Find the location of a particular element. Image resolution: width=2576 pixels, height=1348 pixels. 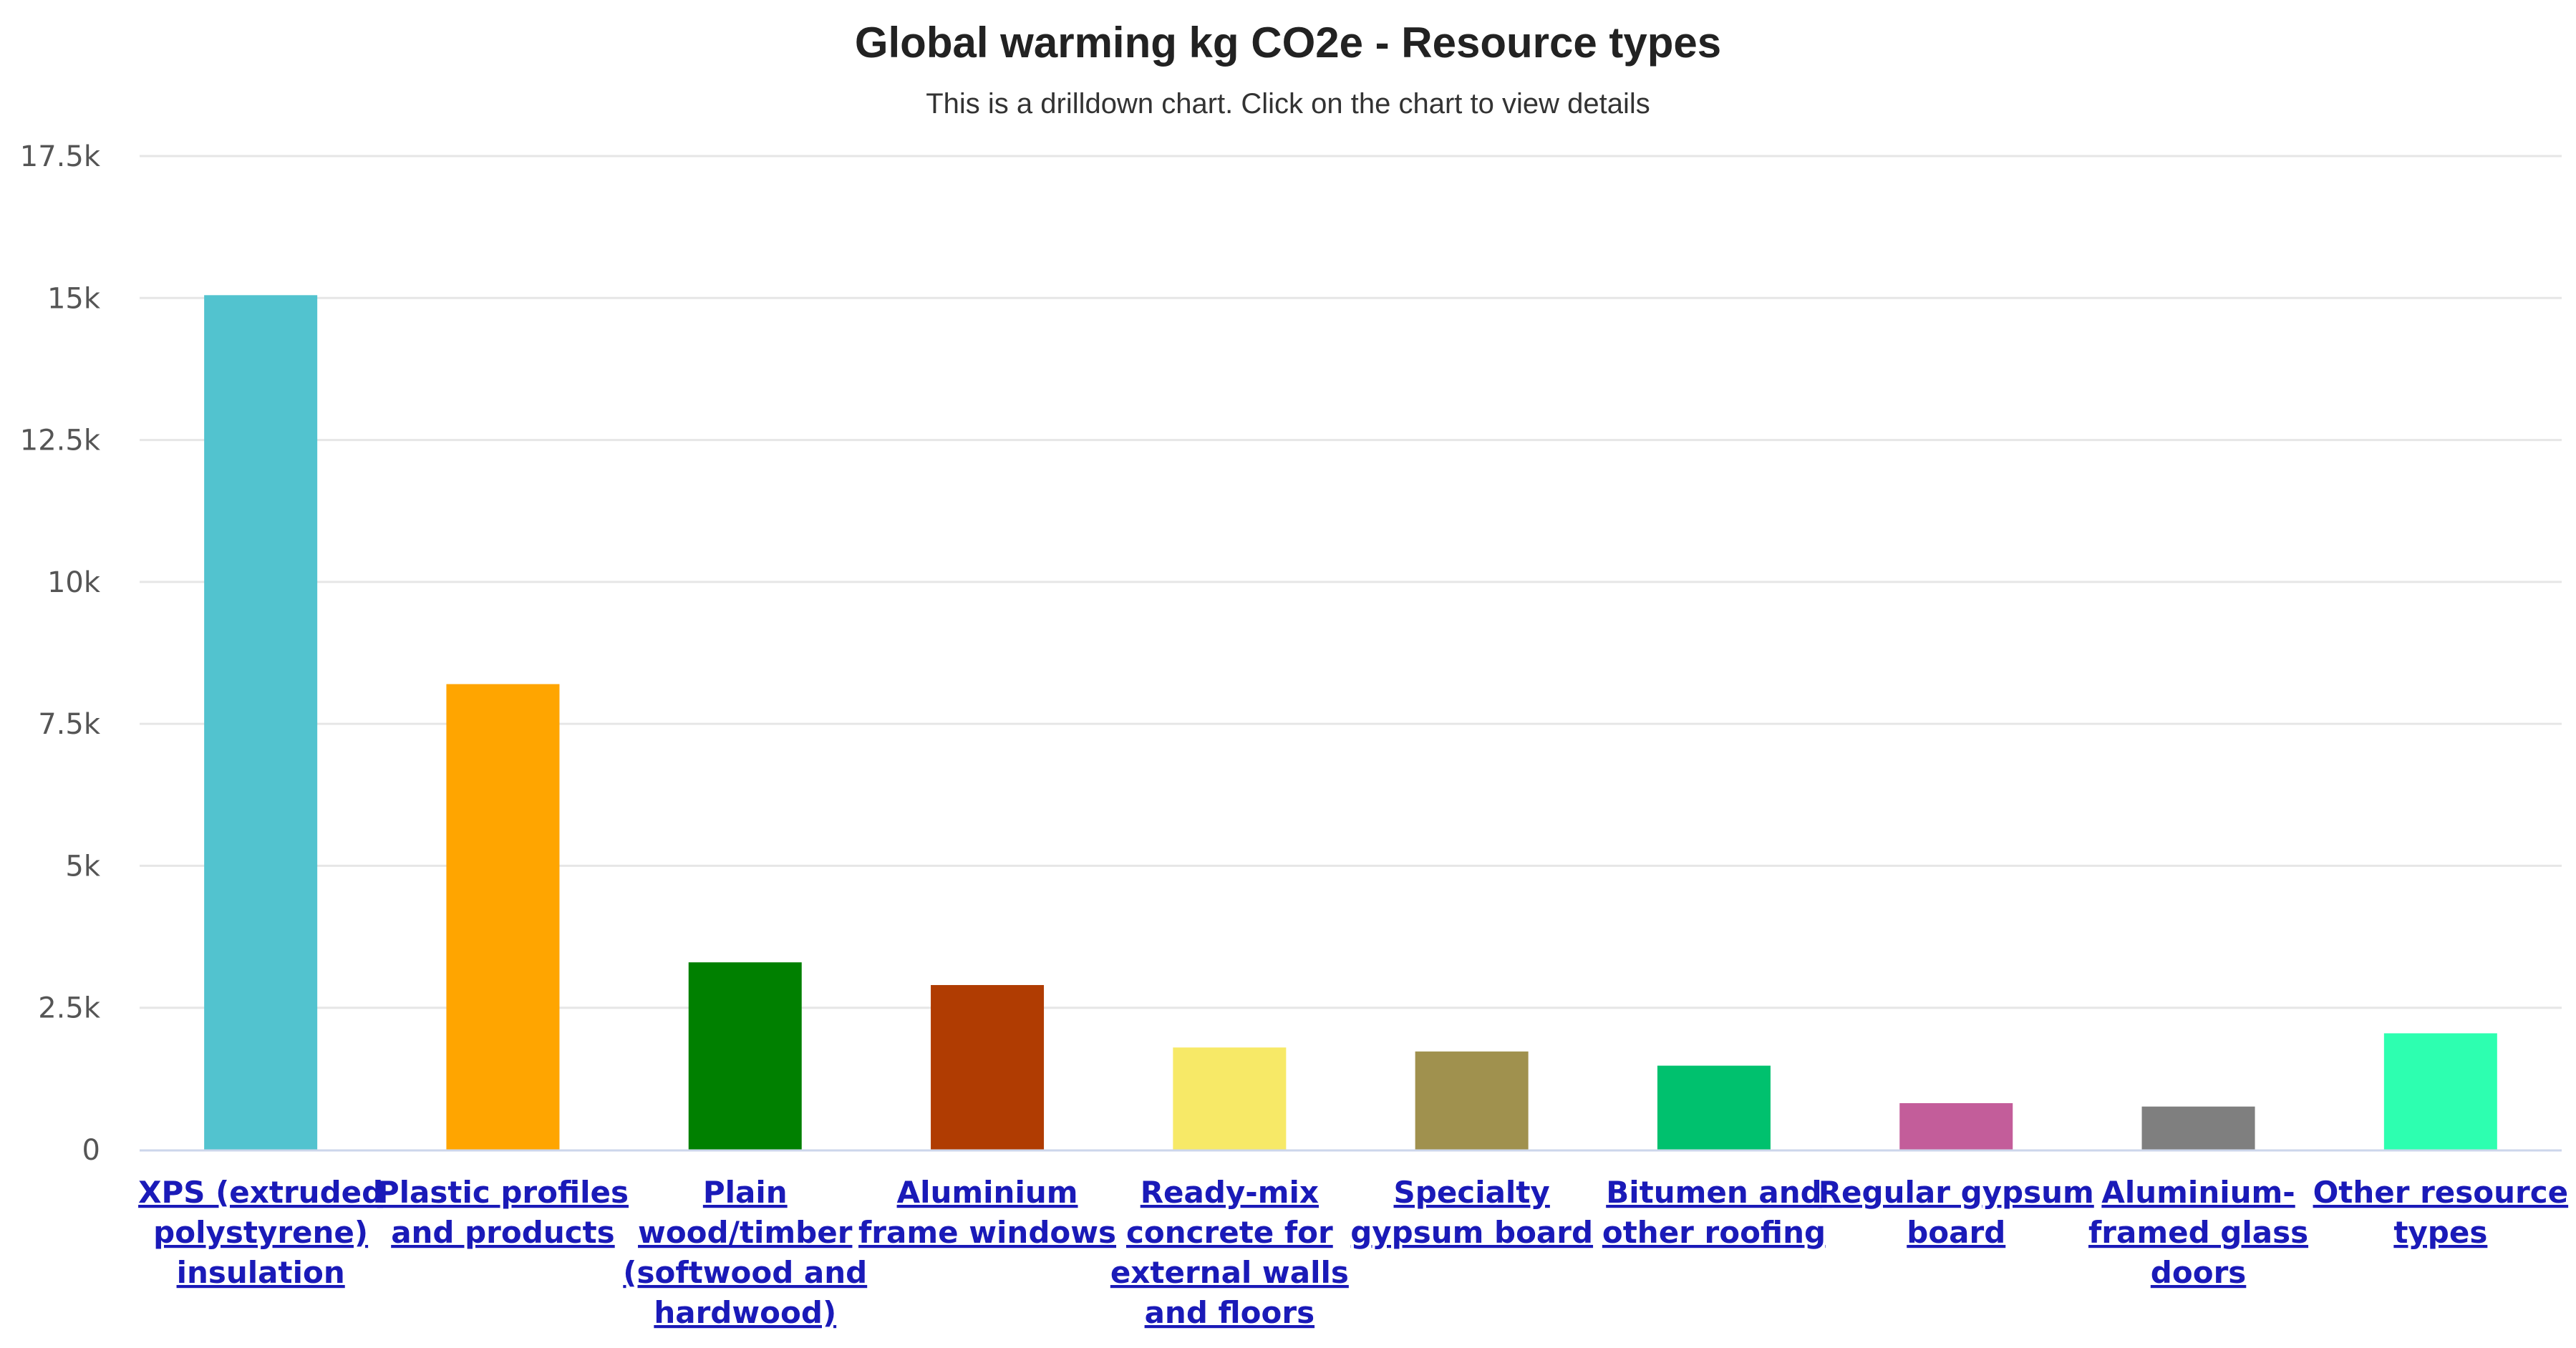

x-category-label-line: Specialty is located at coordinates (1472, 1192).